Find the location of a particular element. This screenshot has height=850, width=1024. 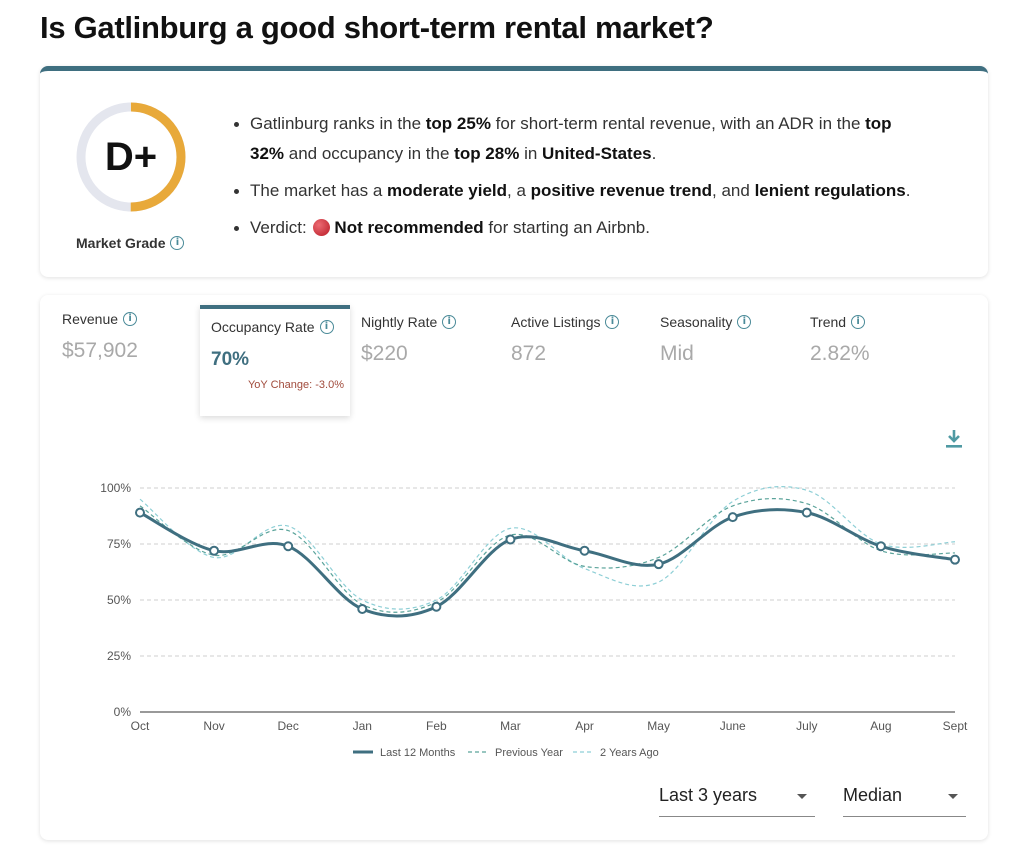

x-tick-label: Mar is located at coordinates (510, 726).